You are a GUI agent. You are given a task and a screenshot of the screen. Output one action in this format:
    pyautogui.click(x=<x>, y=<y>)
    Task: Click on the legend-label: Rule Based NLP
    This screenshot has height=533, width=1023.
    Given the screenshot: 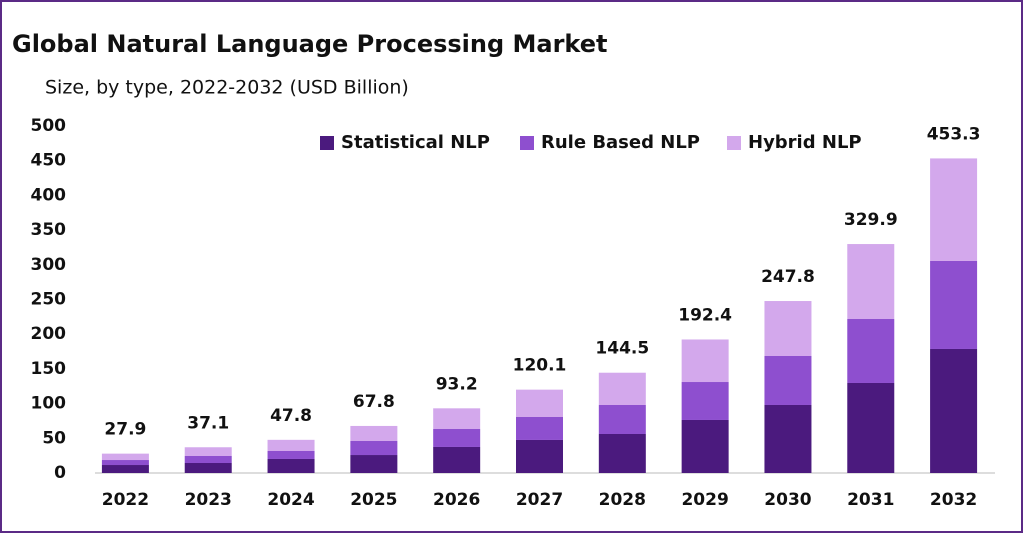 What is the action you would take?
    pyautogui.click(x=620, y=142)
    